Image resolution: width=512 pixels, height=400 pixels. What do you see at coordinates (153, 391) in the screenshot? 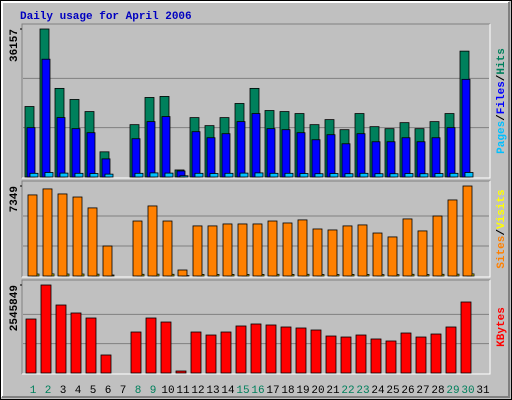
I see `x-tick-label: 9` at bounding box center [153, 391].